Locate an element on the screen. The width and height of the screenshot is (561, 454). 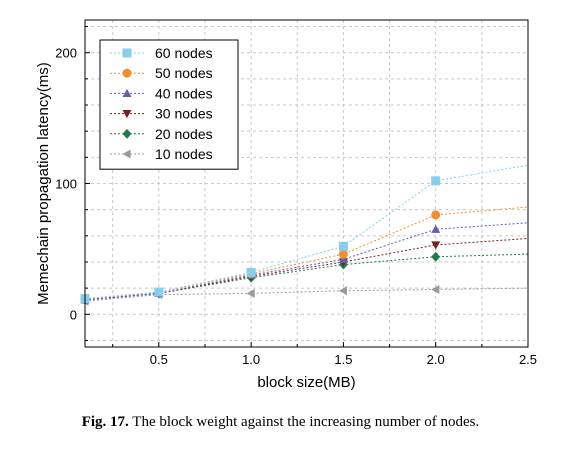
series-20-nodes is located at coordinates (304, 278).